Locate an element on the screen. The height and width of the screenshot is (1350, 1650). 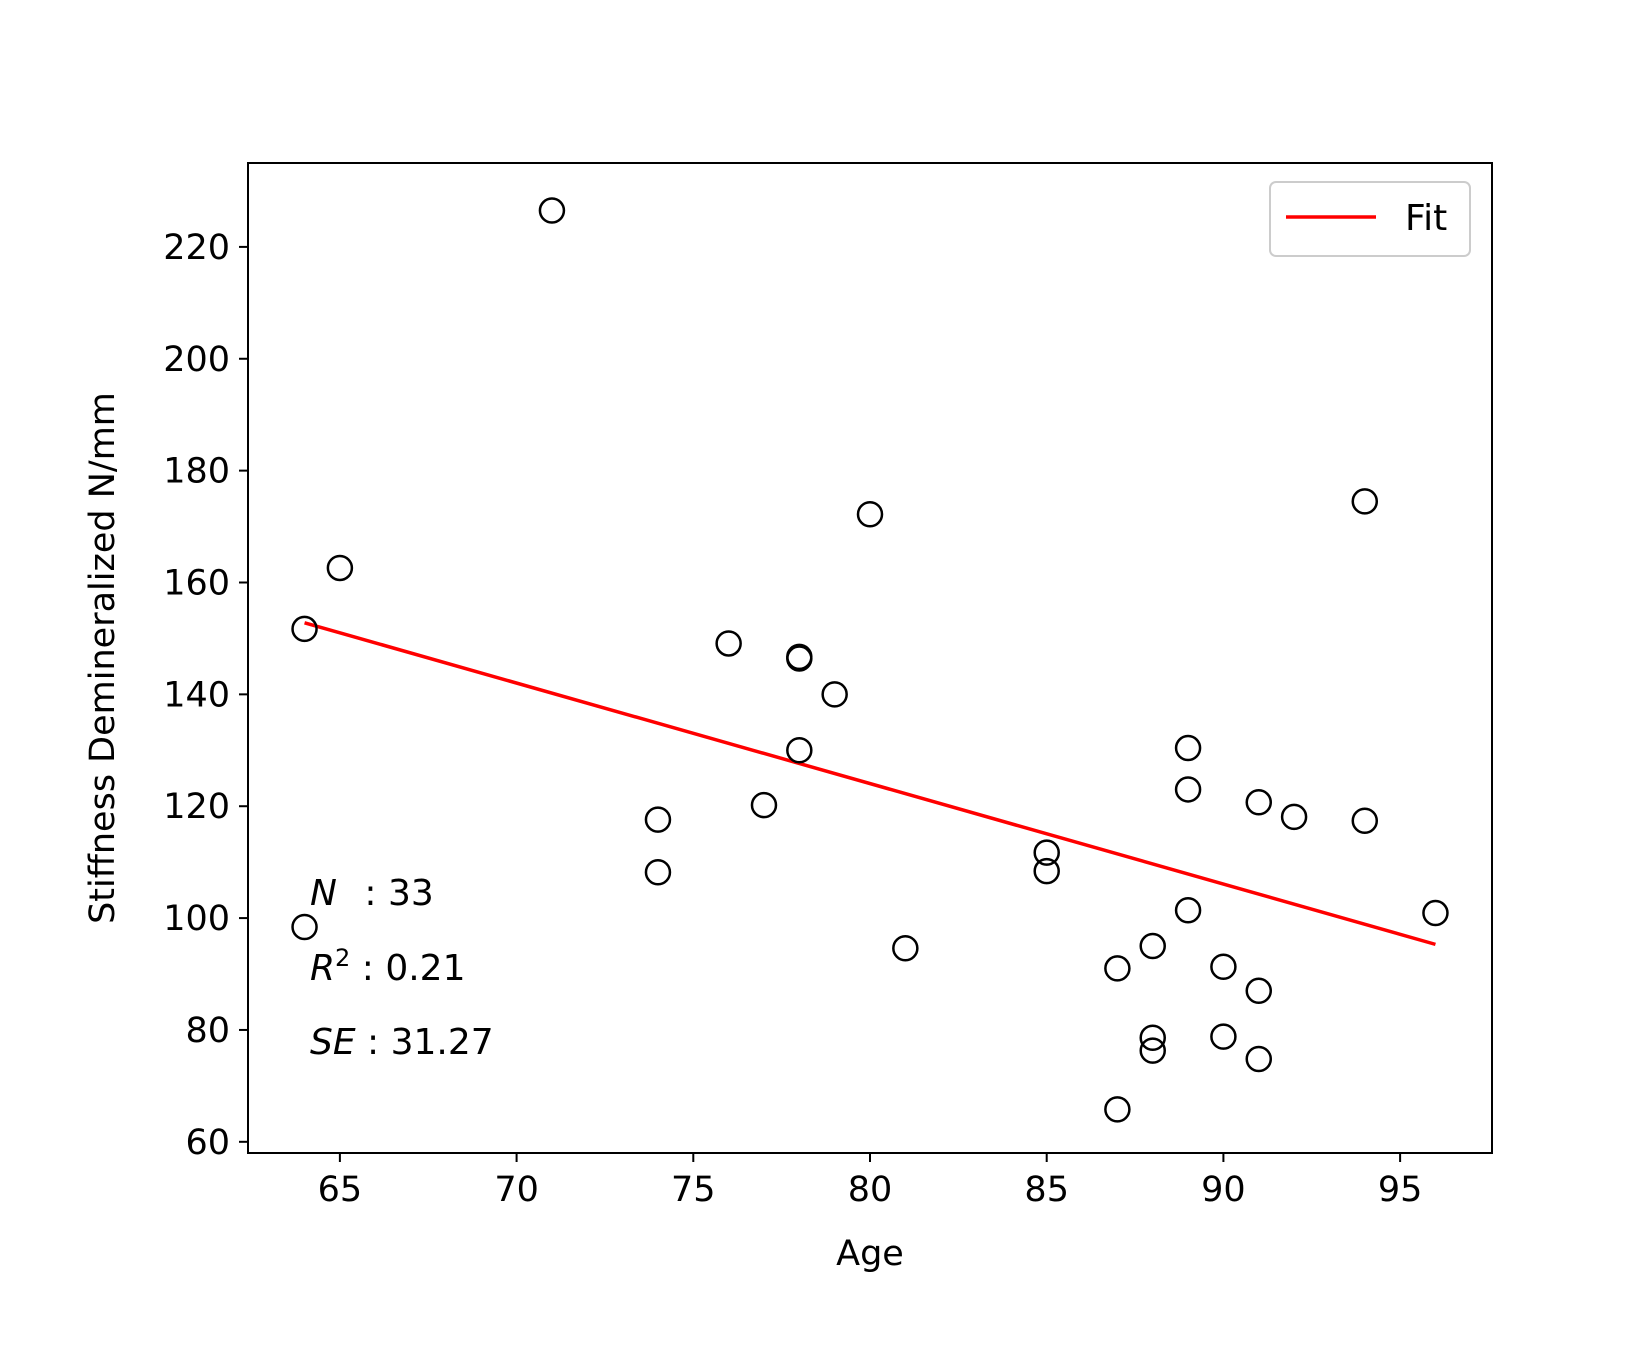
y-tick-label: 100 is located at coordinates (196, 919).